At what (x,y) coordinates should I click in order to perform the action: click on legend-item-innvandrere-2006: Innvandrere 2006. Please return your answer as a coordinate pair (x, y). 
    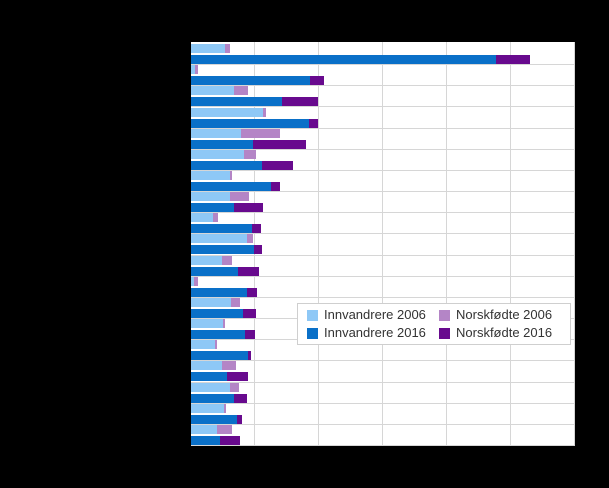
    Looking at the image, I should click on (373, 315).